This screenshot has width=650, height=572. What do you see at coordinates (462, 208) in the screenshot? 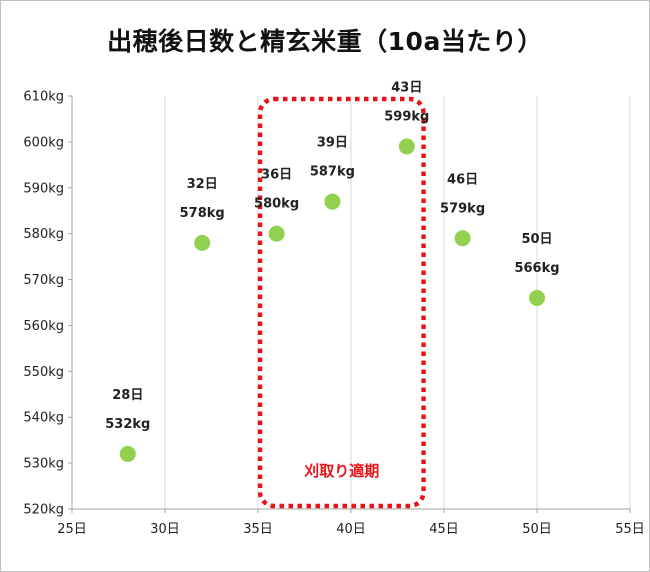
I see `point-weight-label: 579kg` at bounding box center [462, 208].